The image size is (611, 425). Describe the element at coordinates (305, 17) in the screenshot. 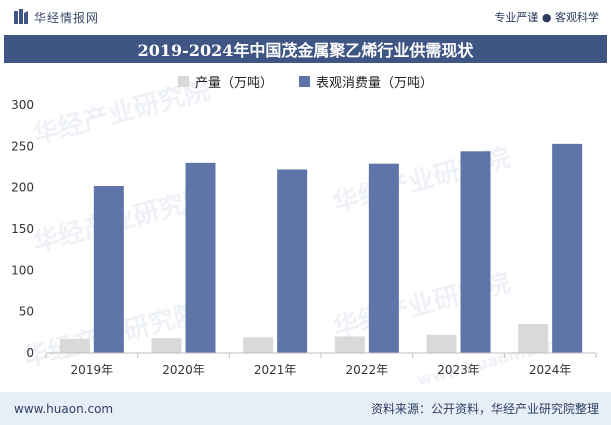

I see `top-bar: 华经情报网 专业严谨 ● 客观科学` at that location.